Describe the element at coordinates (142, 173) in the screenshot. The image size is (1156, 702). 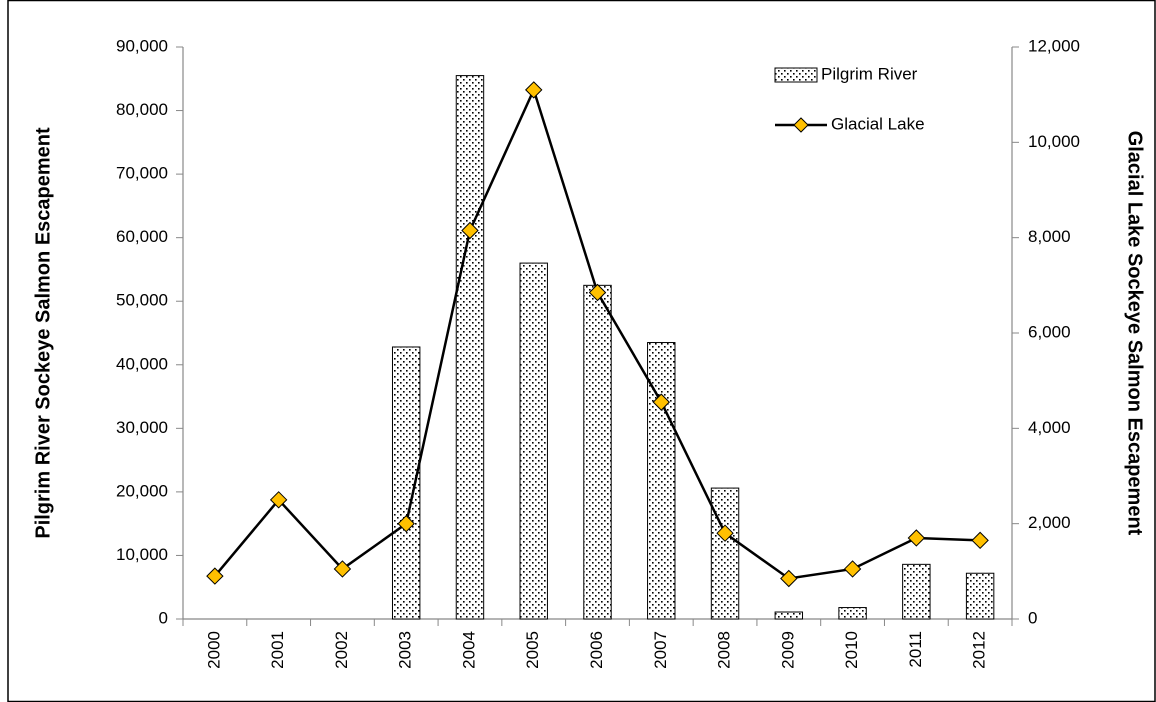
I see `y-tick-label: 70,000` at that location.